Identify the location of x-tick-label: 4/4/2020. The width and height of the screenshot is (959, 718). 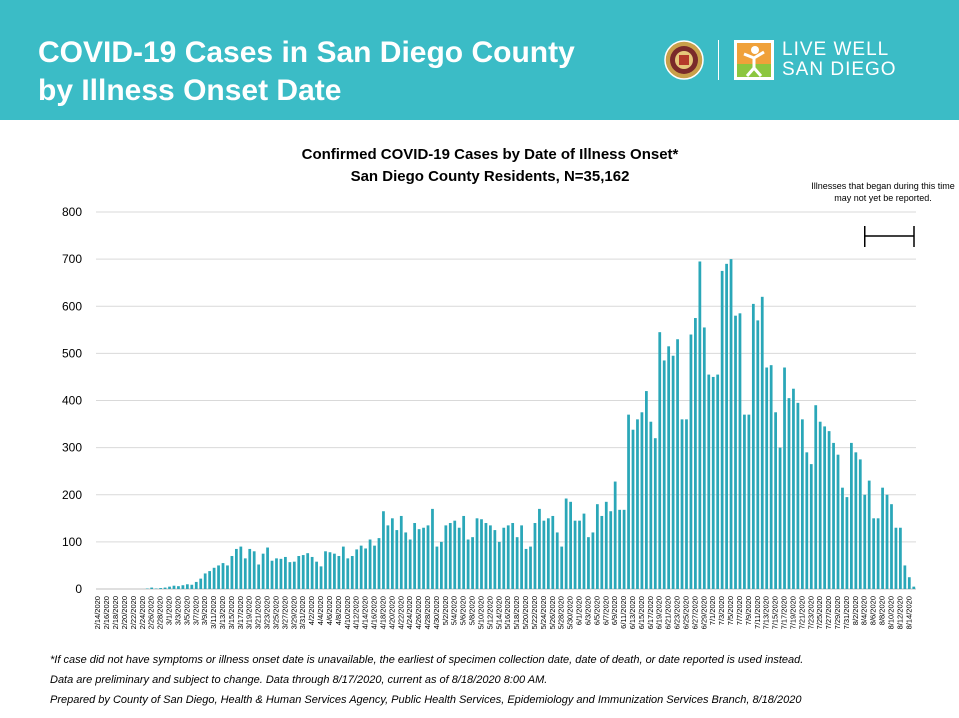
(320, 610).